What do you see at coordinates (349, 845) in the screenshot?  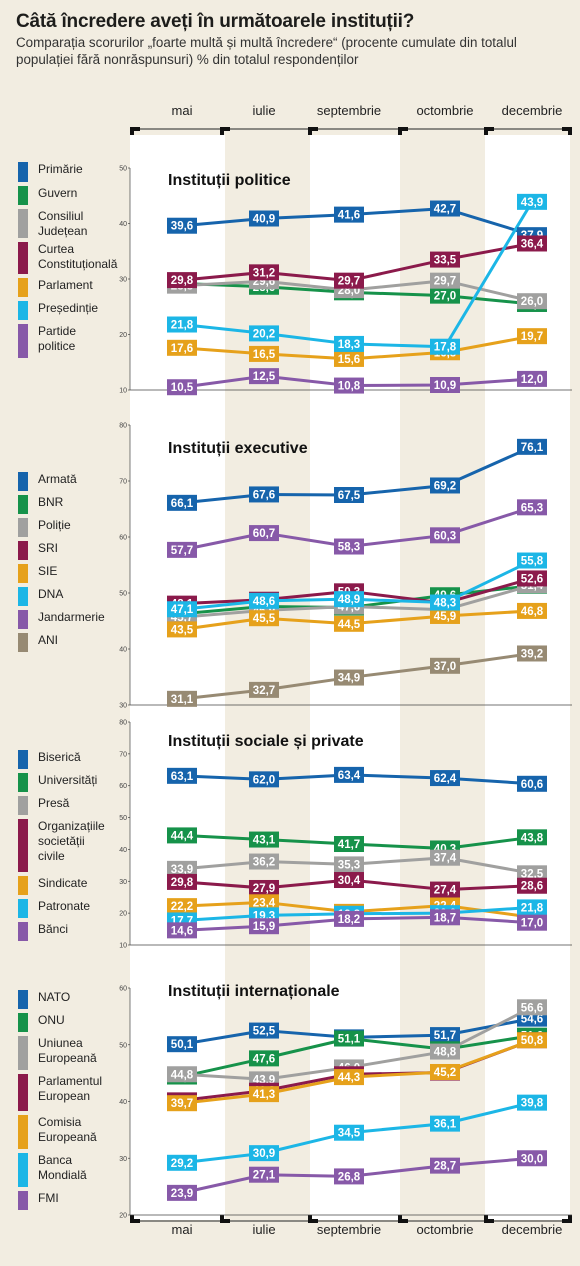 I see `data-label-value: 41,7` at bounding box center [349, 845].